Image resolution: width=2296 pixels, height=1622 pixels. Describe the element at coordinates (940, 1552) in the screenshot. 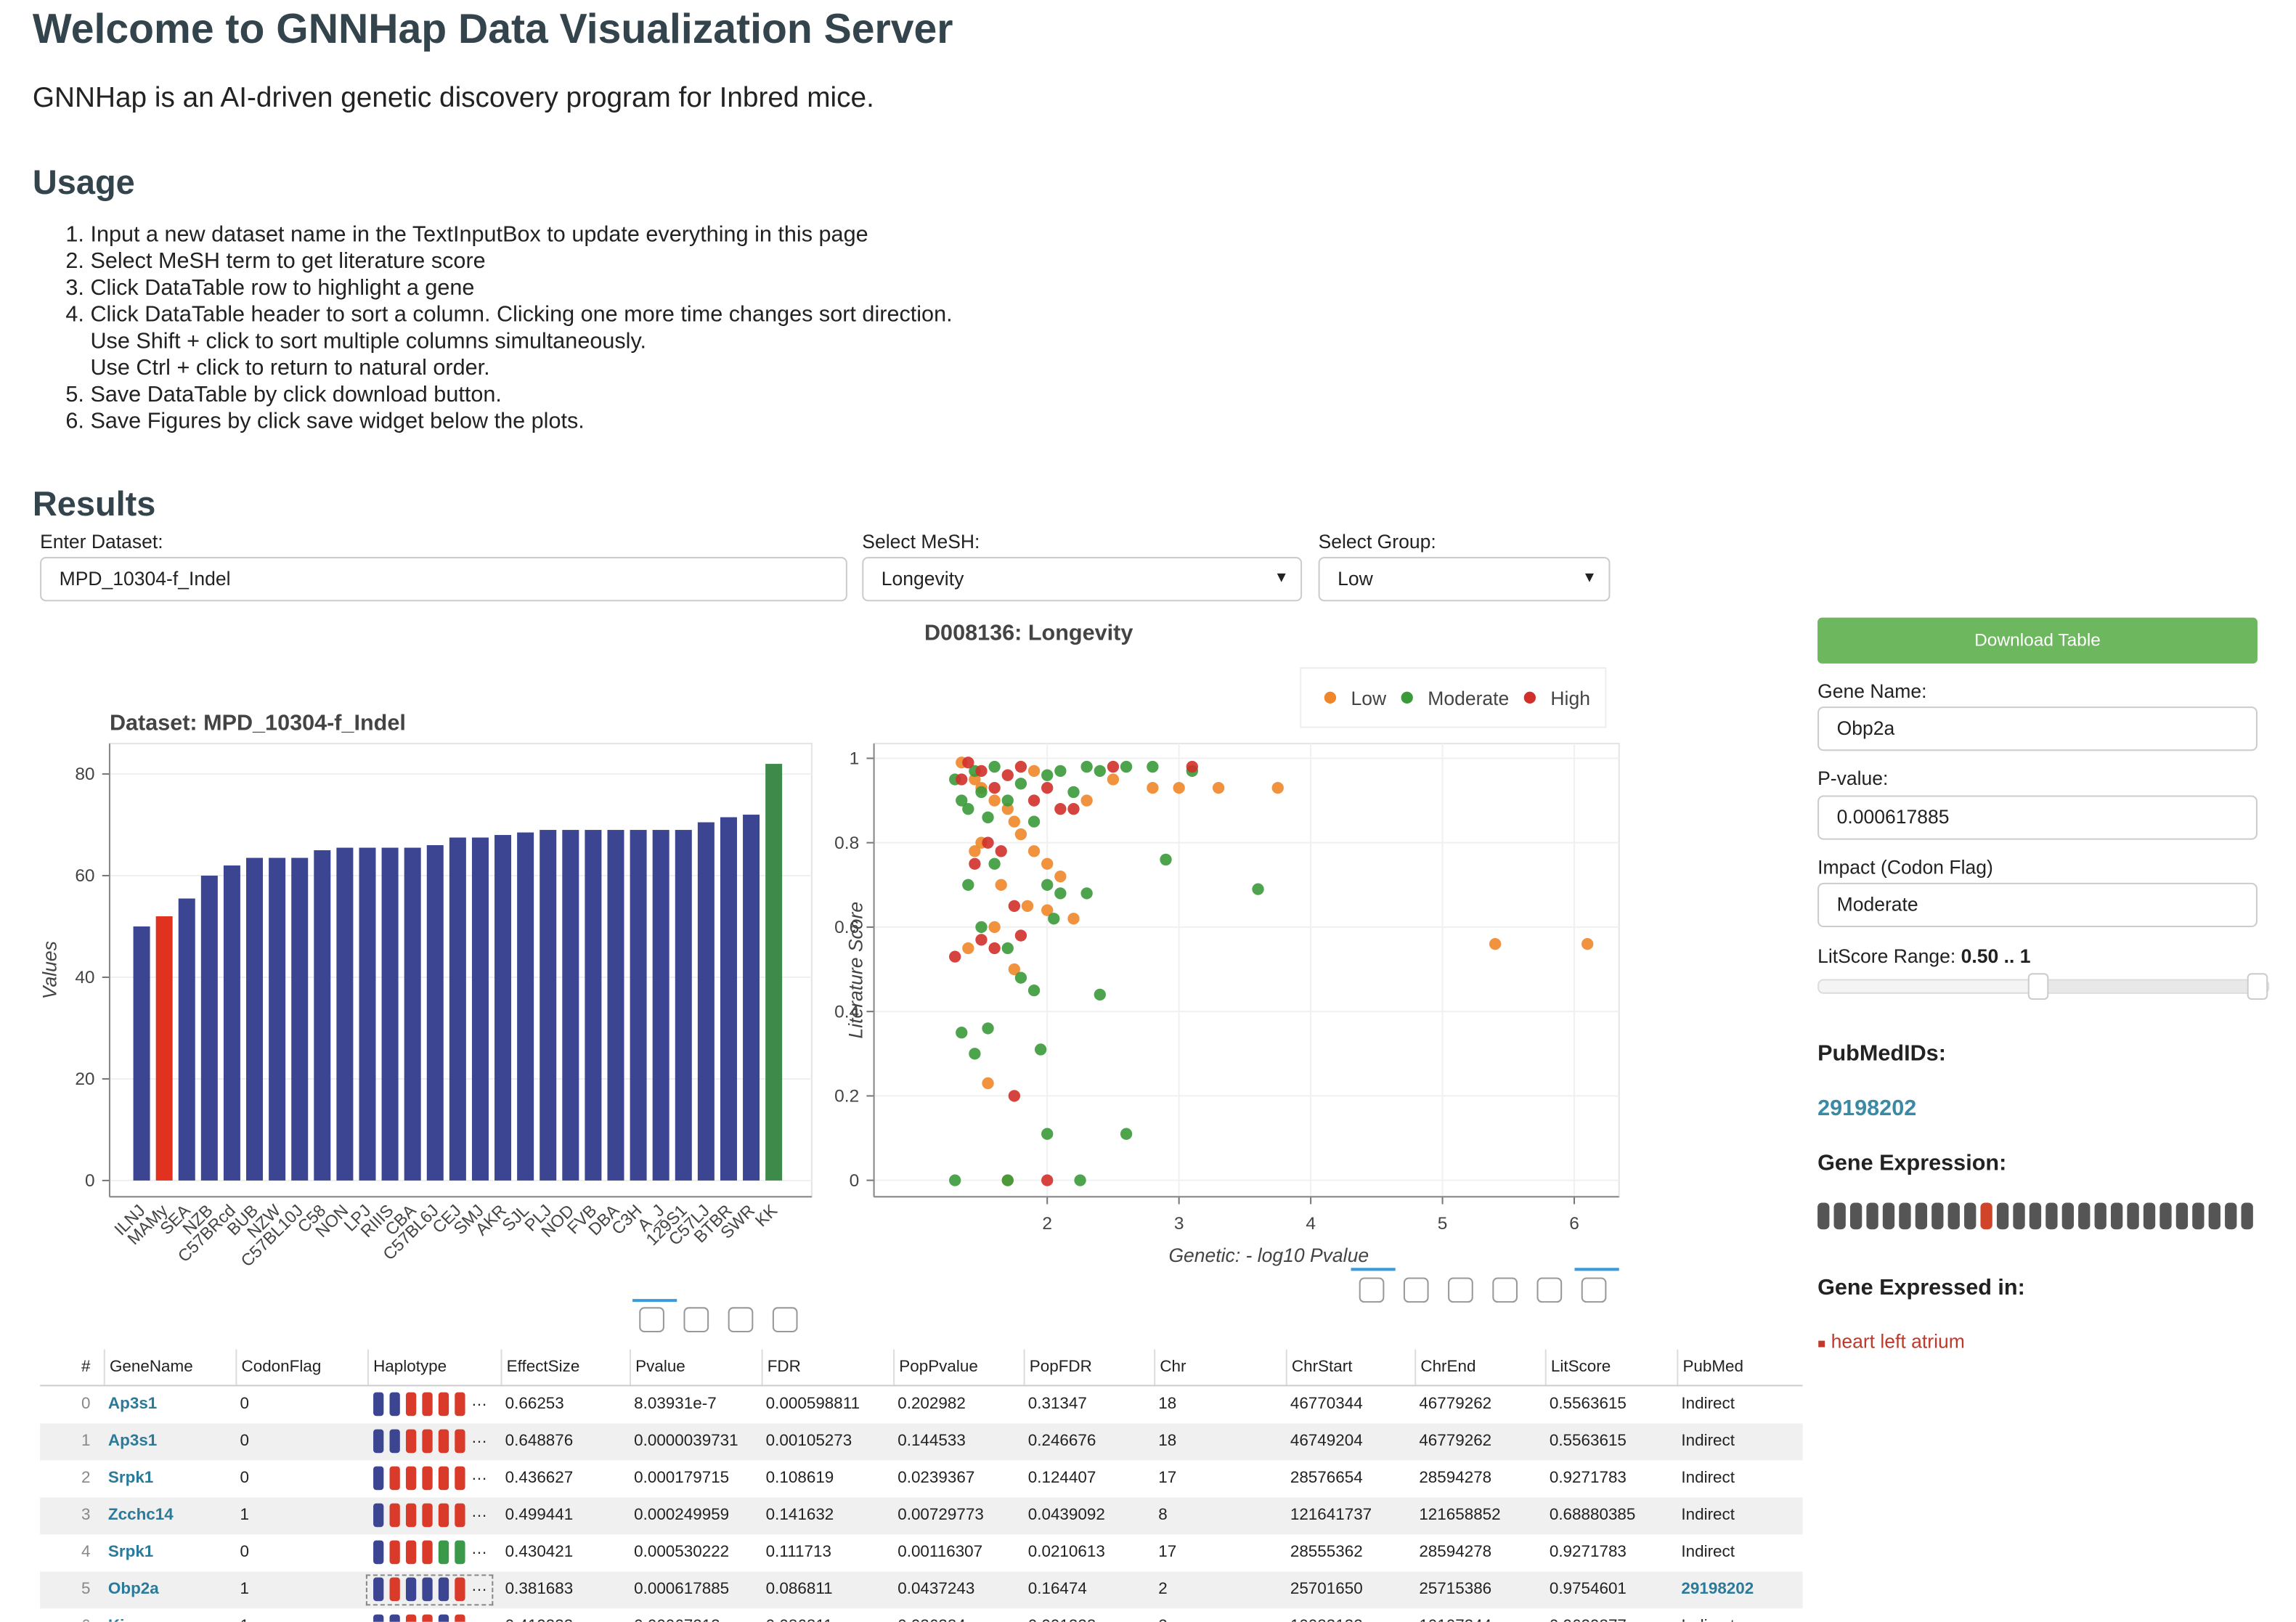

I see `table-cell: 0.00116307` at that location.